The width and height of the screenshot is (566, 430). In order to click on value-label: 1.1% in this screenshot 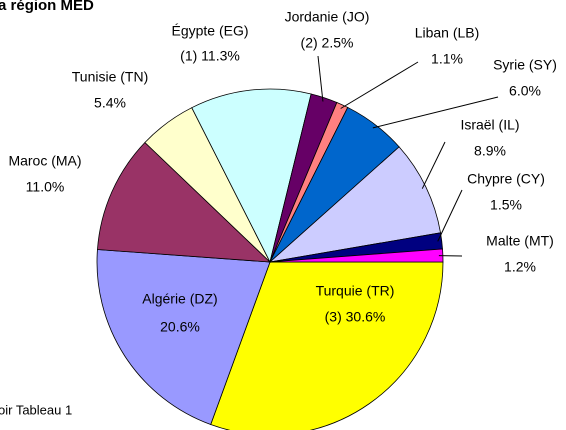, I will do `click(447, 59)`.